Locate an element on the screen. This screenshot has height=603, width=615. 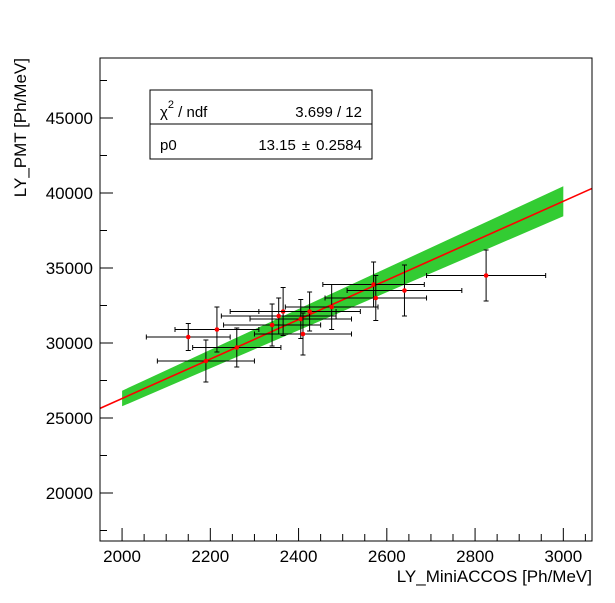
p0-label: p0 is located at coordinates (168, 145).